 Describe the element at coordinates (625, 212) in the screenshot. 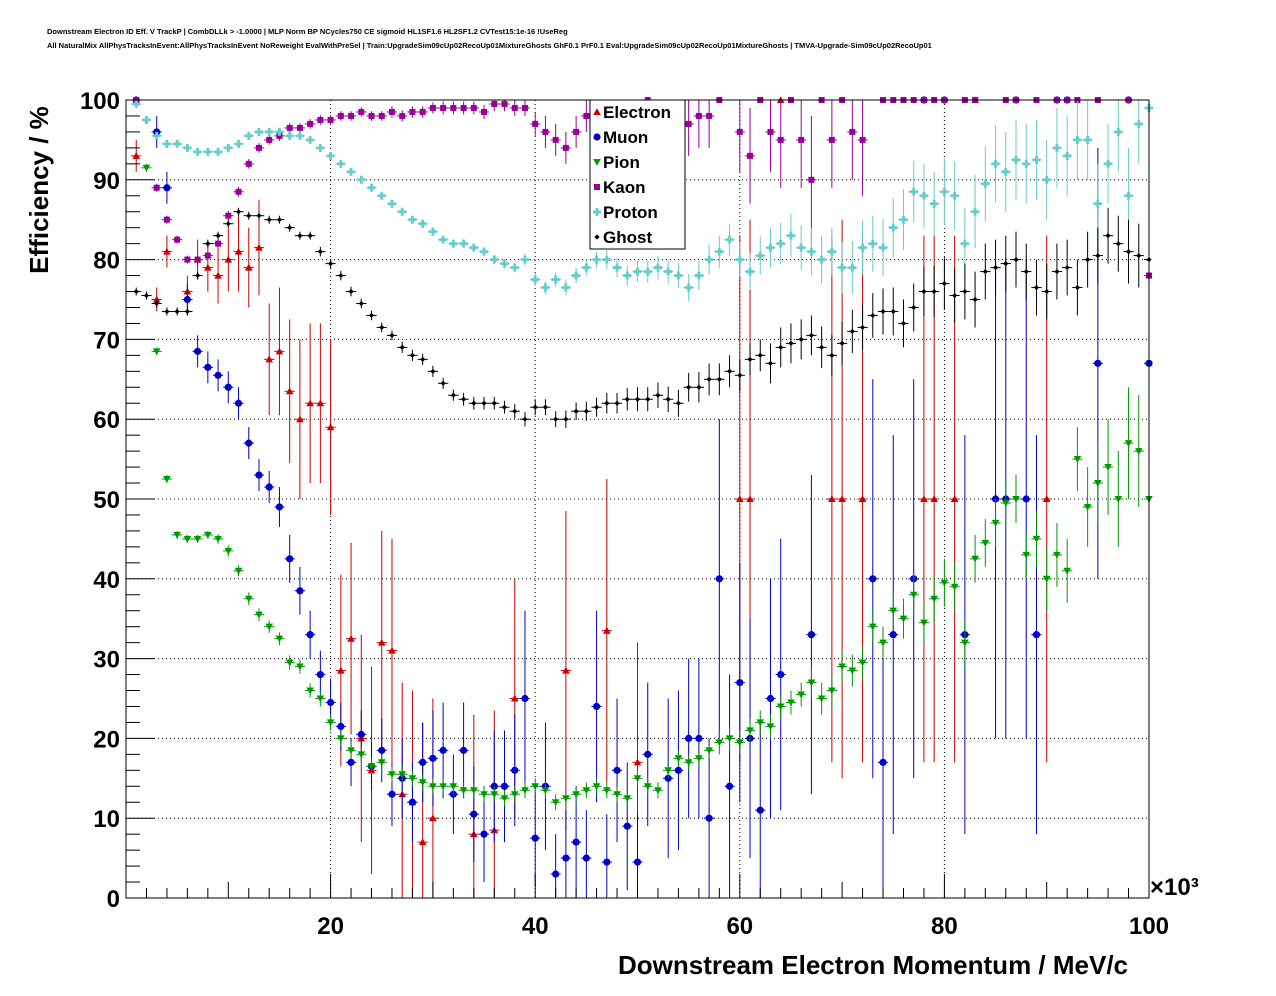

I see `legend-item-proton: Proton` at that location.